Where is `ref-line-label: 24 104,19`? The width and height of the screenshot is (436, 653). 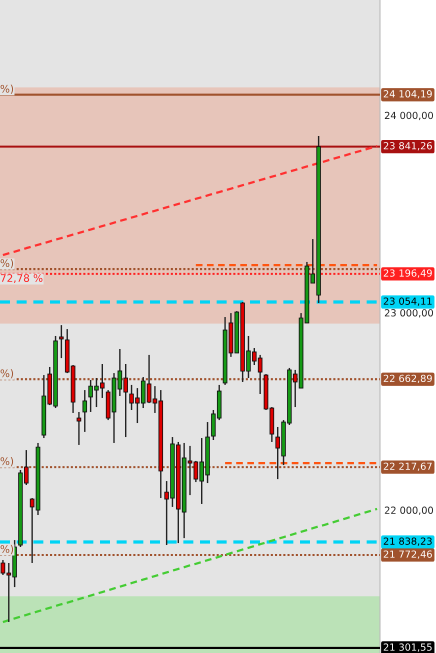
ref-line-label: 24 104,19 is located at coordinates (408, 94).